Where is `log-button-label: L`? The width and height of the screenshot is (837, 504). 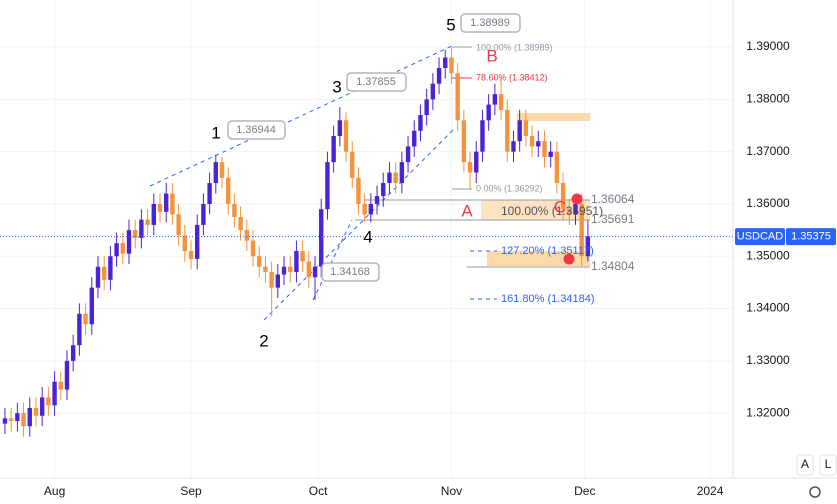 log-button-label: L is located at coordinates (828, 464).